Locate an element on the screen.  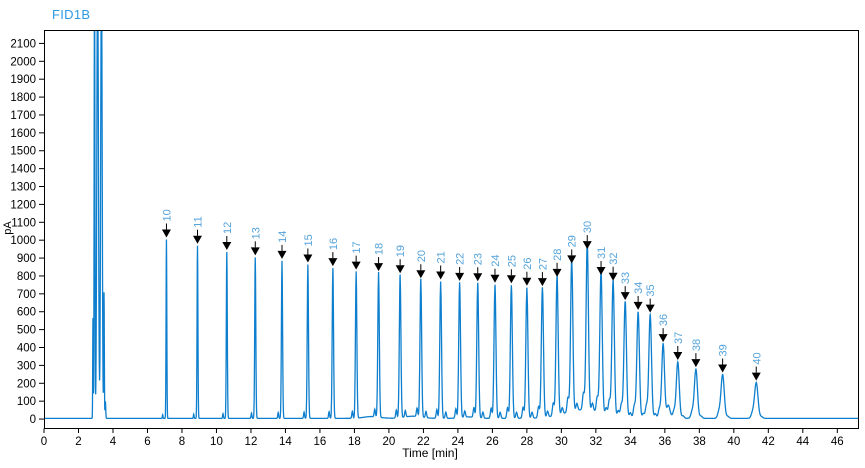
x-tick-label: 46 is located at coordinates (837, 442).